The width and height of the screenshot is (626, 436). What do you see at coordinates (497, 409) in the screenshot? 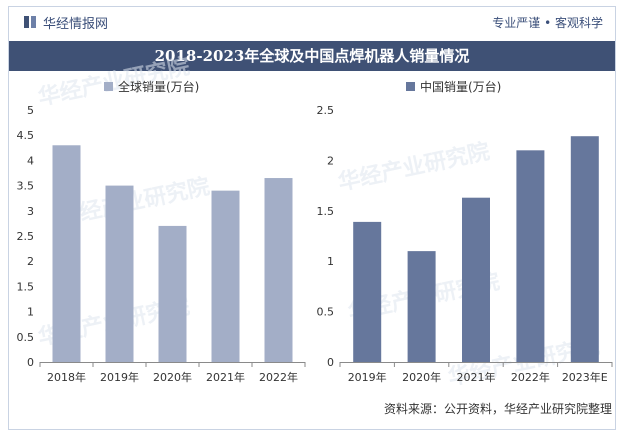
I see `source-note: 资料来源：公开资料，华经产业研究院整理` at bounding box center [497, 409].